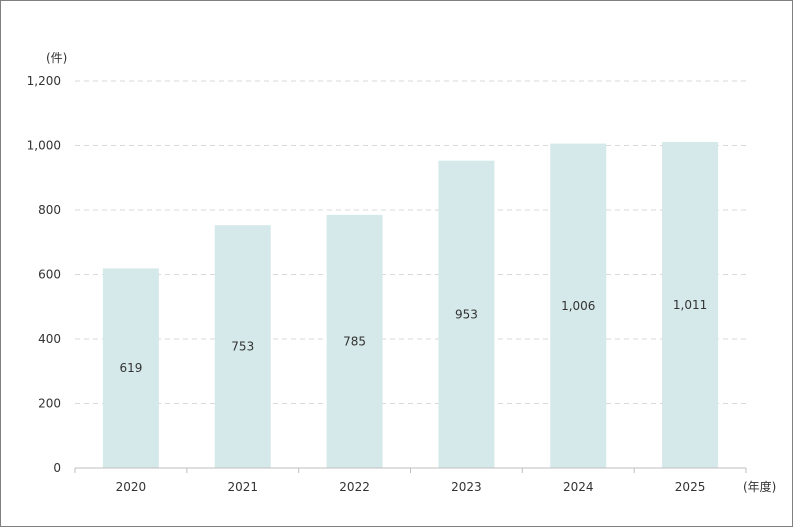 This screenshot has height=527, width=793. I want to click on data-label: 753, so click(242, 347).